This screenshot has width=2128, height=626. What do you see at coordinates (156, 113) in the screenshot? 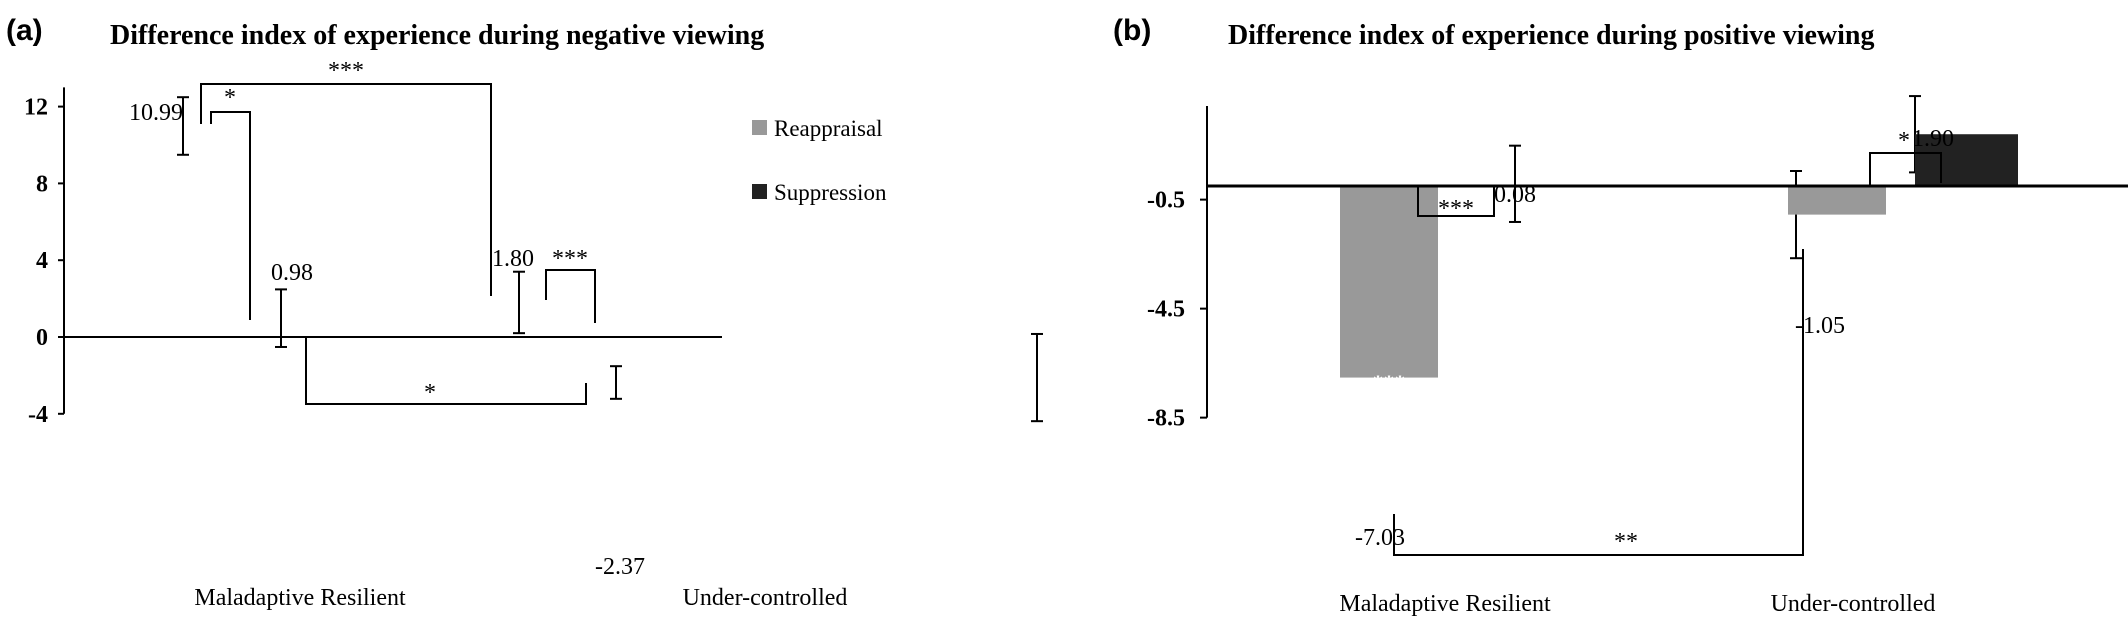
I see `data-label: 10.99` at bounding box center [156, 113].